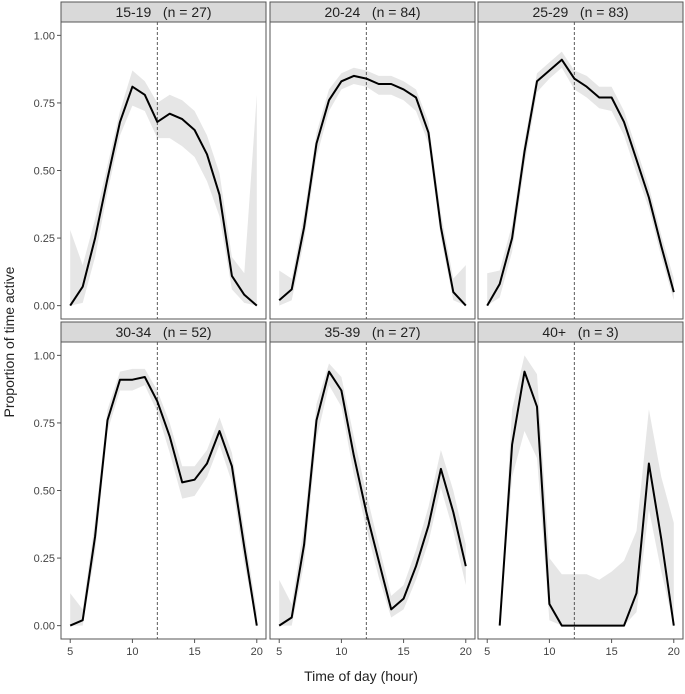  I want to click on panel: 30-34 (n = 52), so click(162, 482).